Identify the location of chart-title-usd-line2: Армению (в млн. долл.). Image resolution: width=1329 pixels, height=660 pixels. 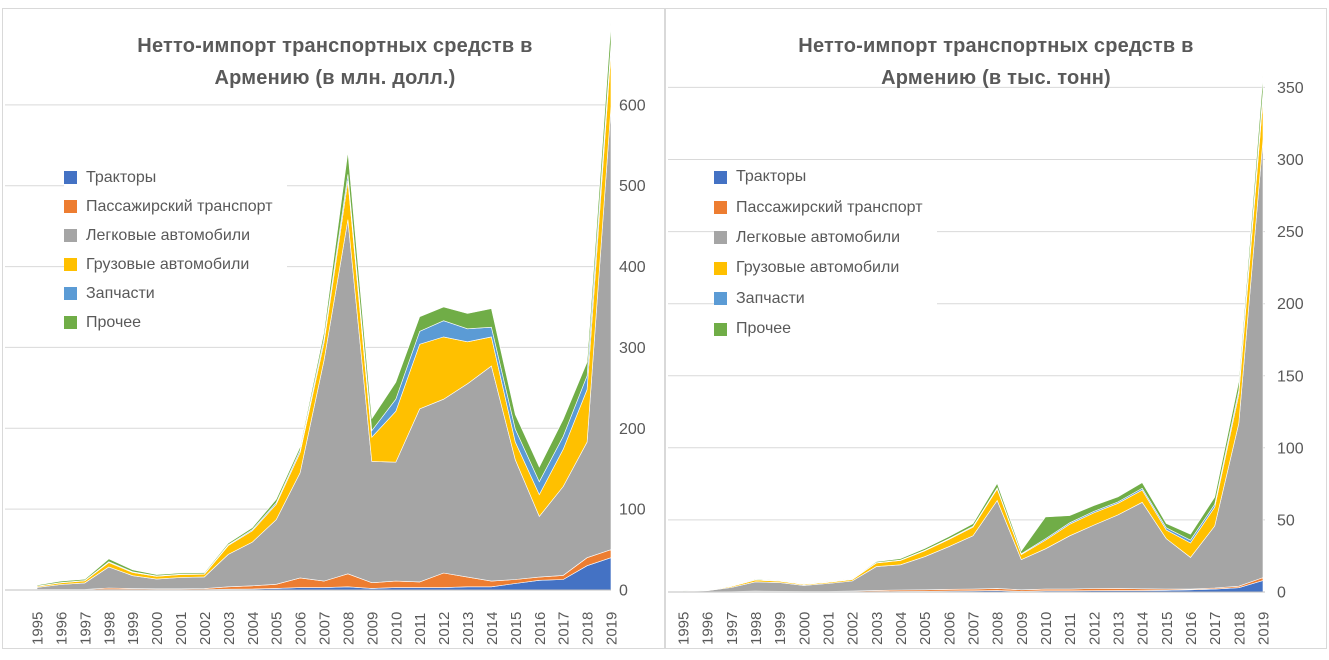
(335, 78).